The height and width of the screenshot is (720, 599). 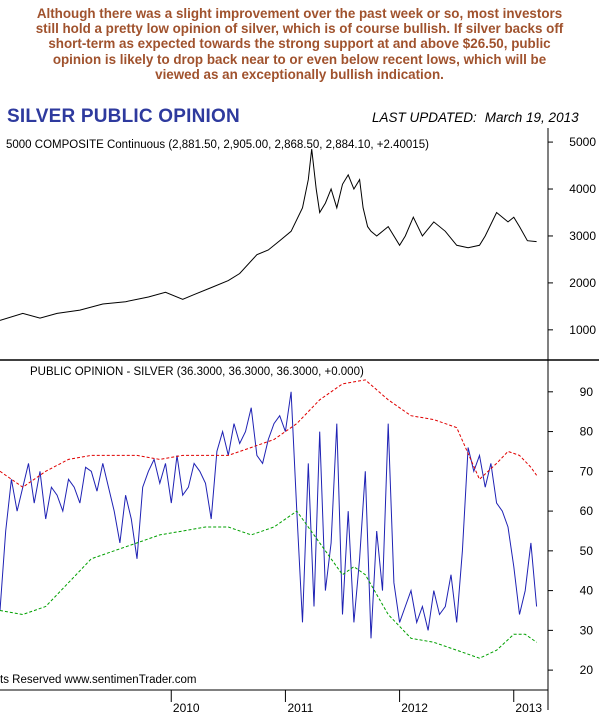 I want to click on bottom-y-tick-label: 50, so click(x=587, y=551).